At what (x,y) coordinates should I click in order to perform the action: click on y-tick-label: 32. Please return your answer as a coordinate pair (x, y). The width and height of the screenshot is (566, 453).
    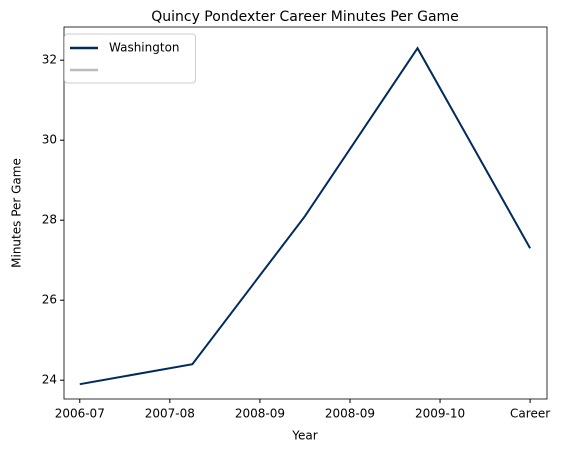
    Looking at the image, I should click on (49, 60).